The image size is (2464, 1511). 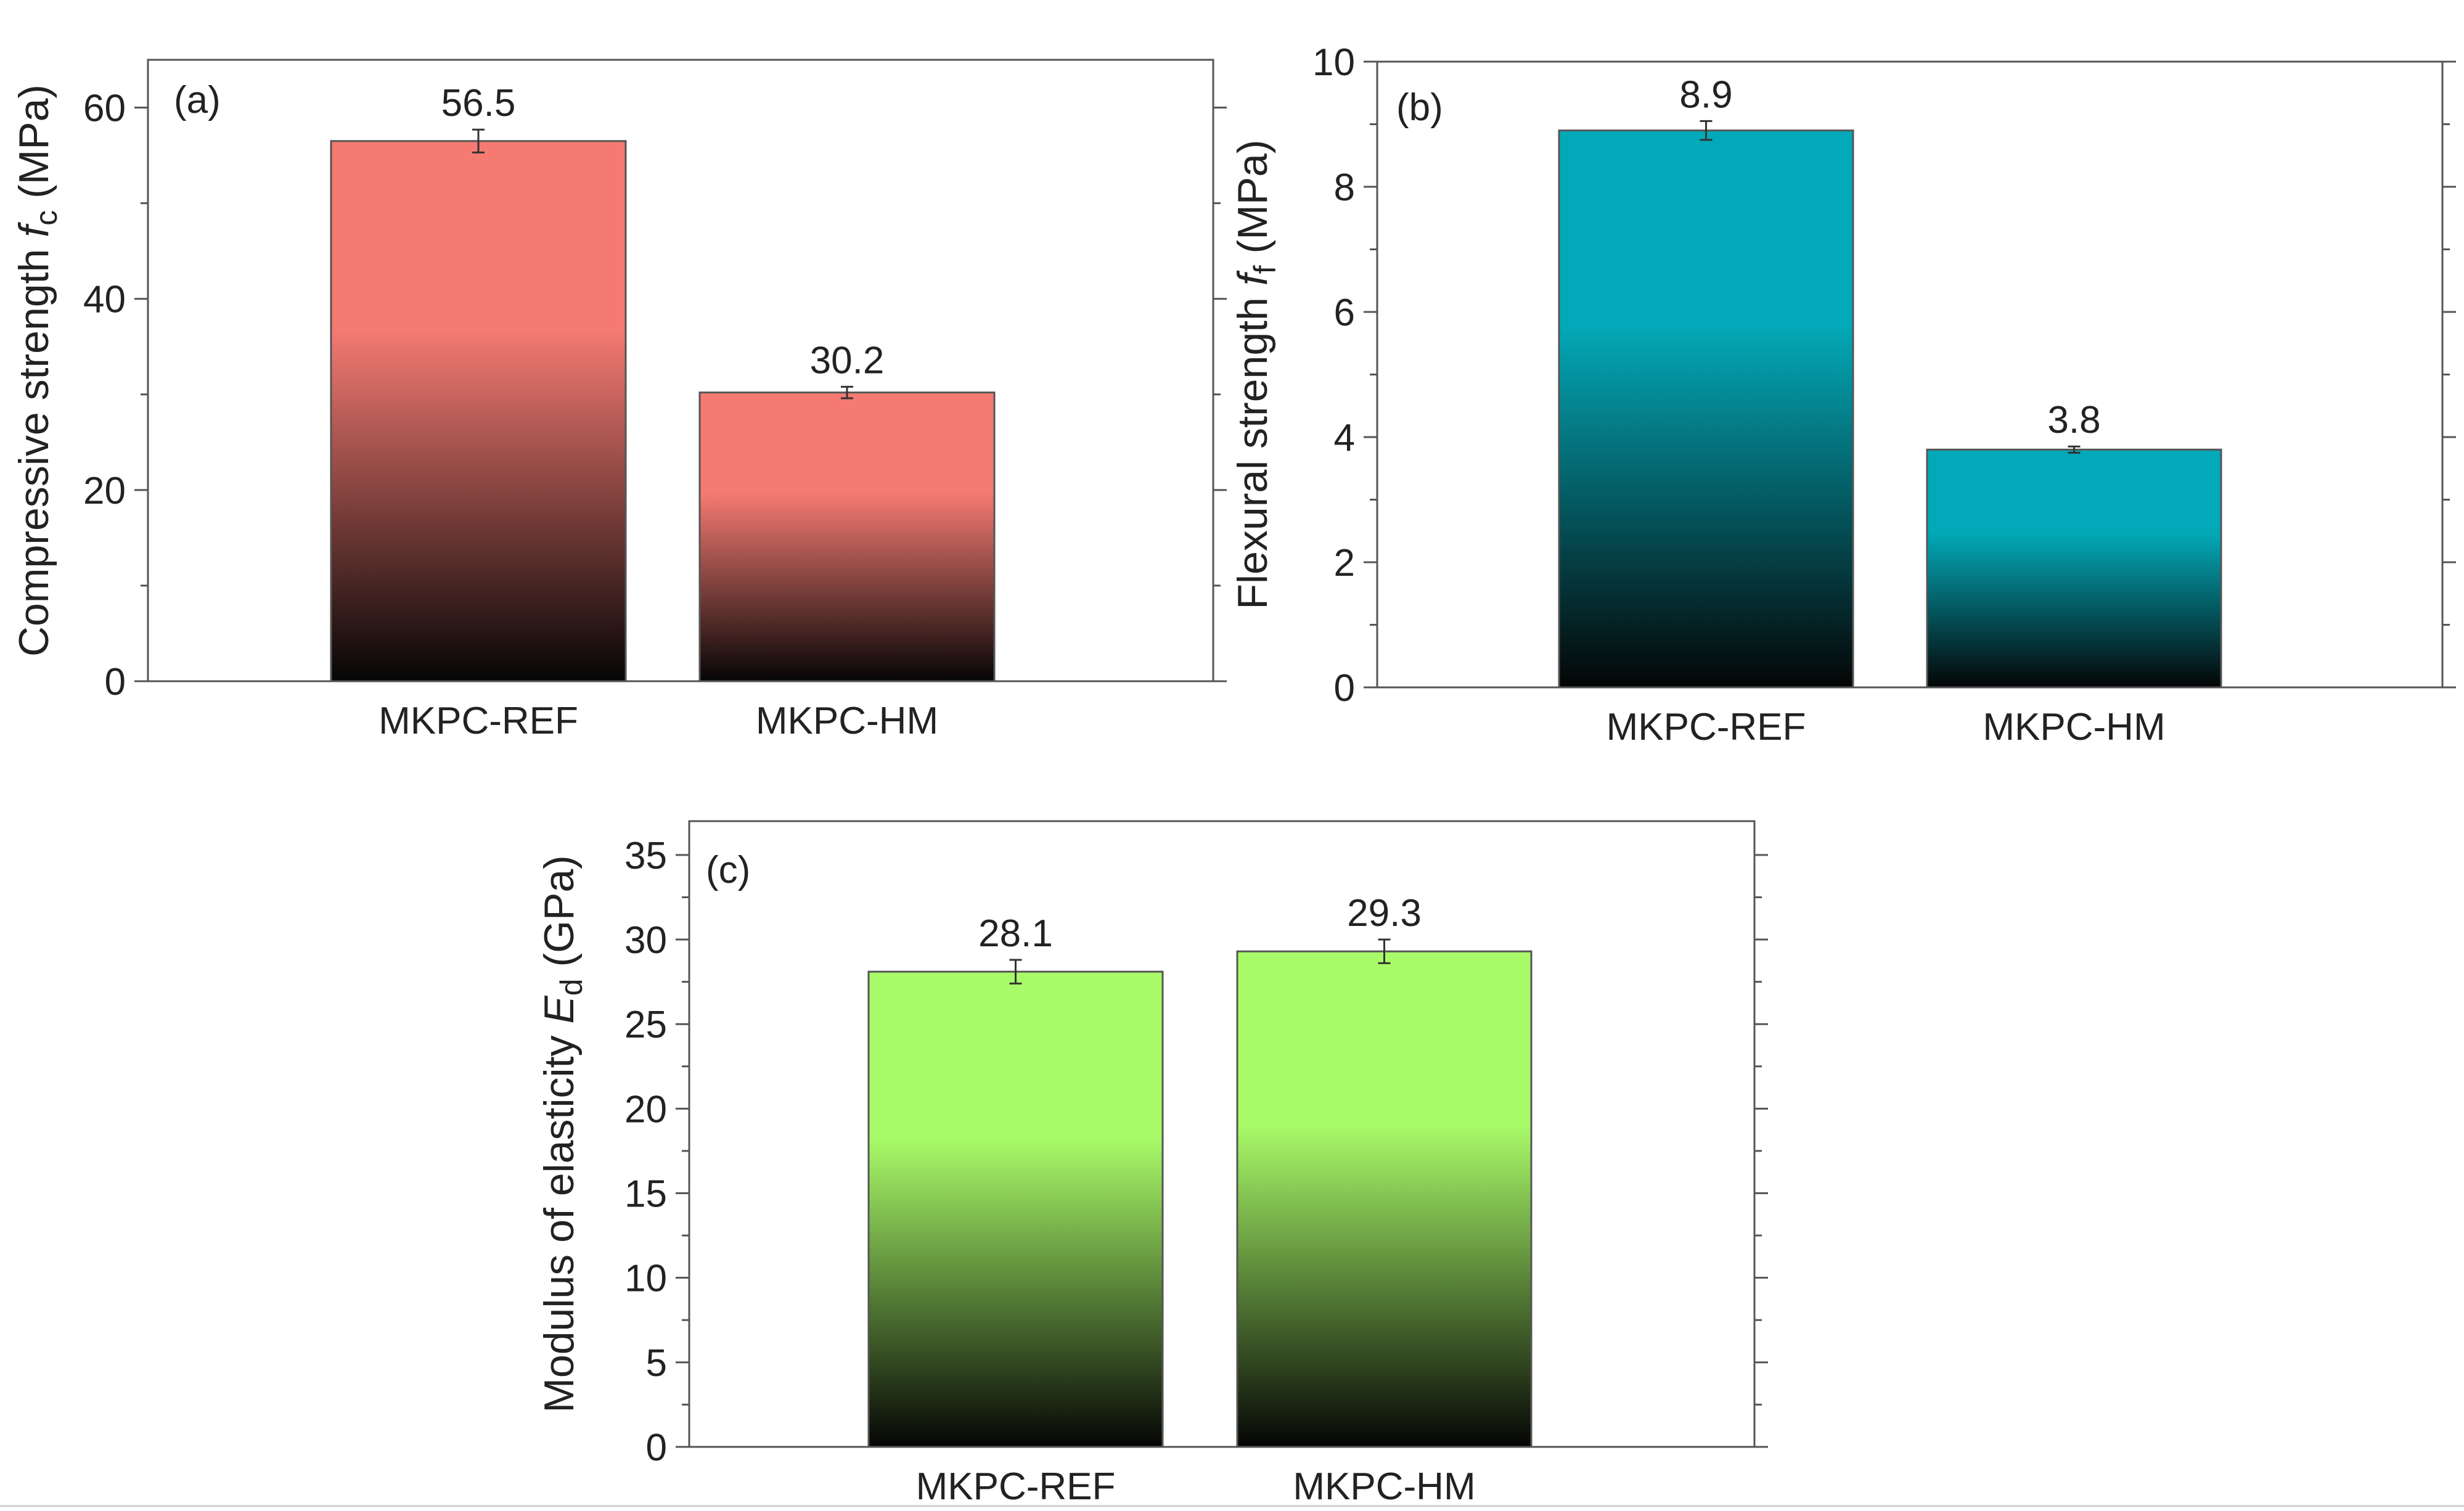 What do you see at coordinates (1016, 1487) in the screenshot?
I see `category-label-c-0: MKPC-REF` at bounding box center [1016, 1487].